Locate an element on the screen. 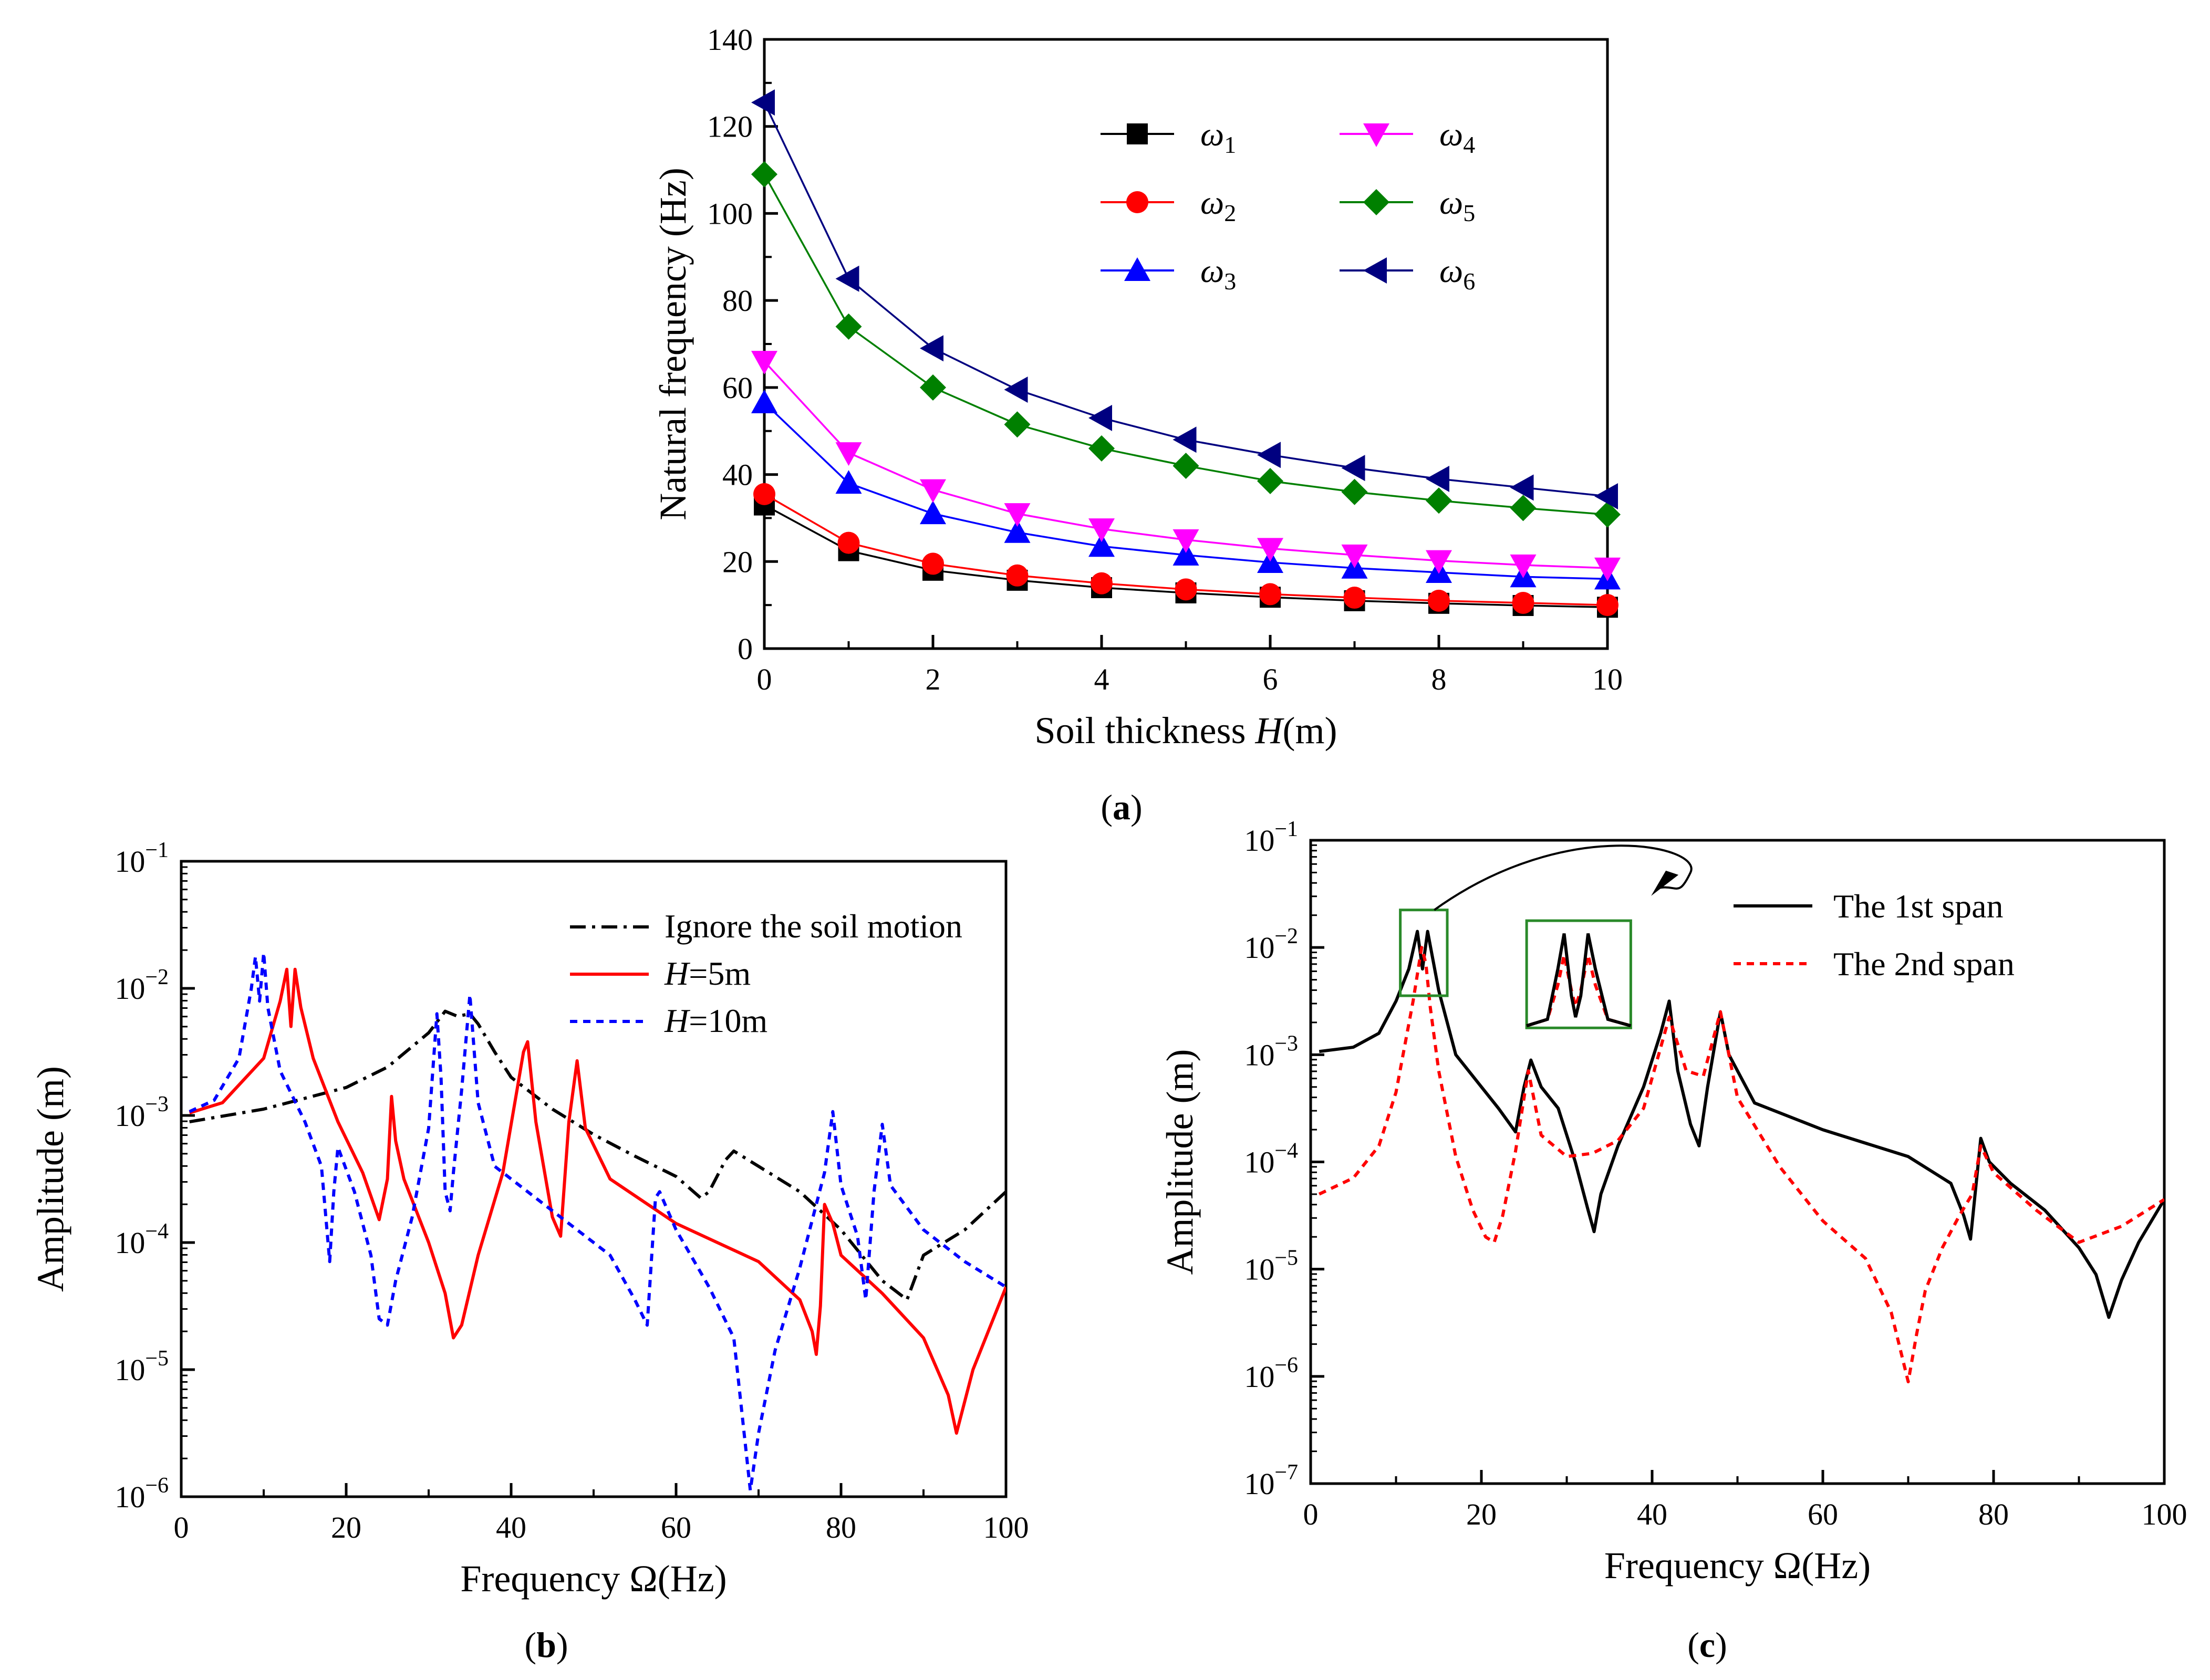  x-axis-label-a: Soil thickness H(m) is located at coordinates (1186, 730).